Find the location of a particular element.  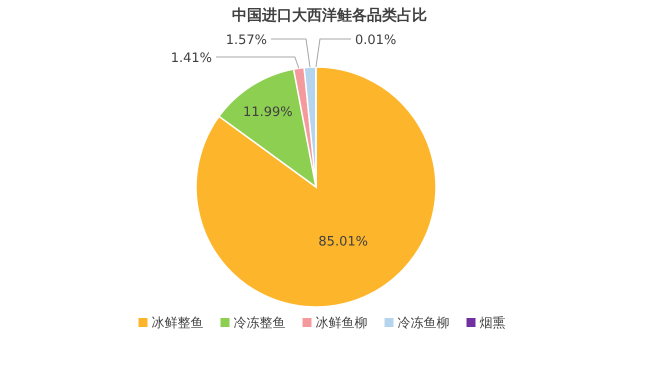

data-label: 85.01% is located at coordinates (343, 242).